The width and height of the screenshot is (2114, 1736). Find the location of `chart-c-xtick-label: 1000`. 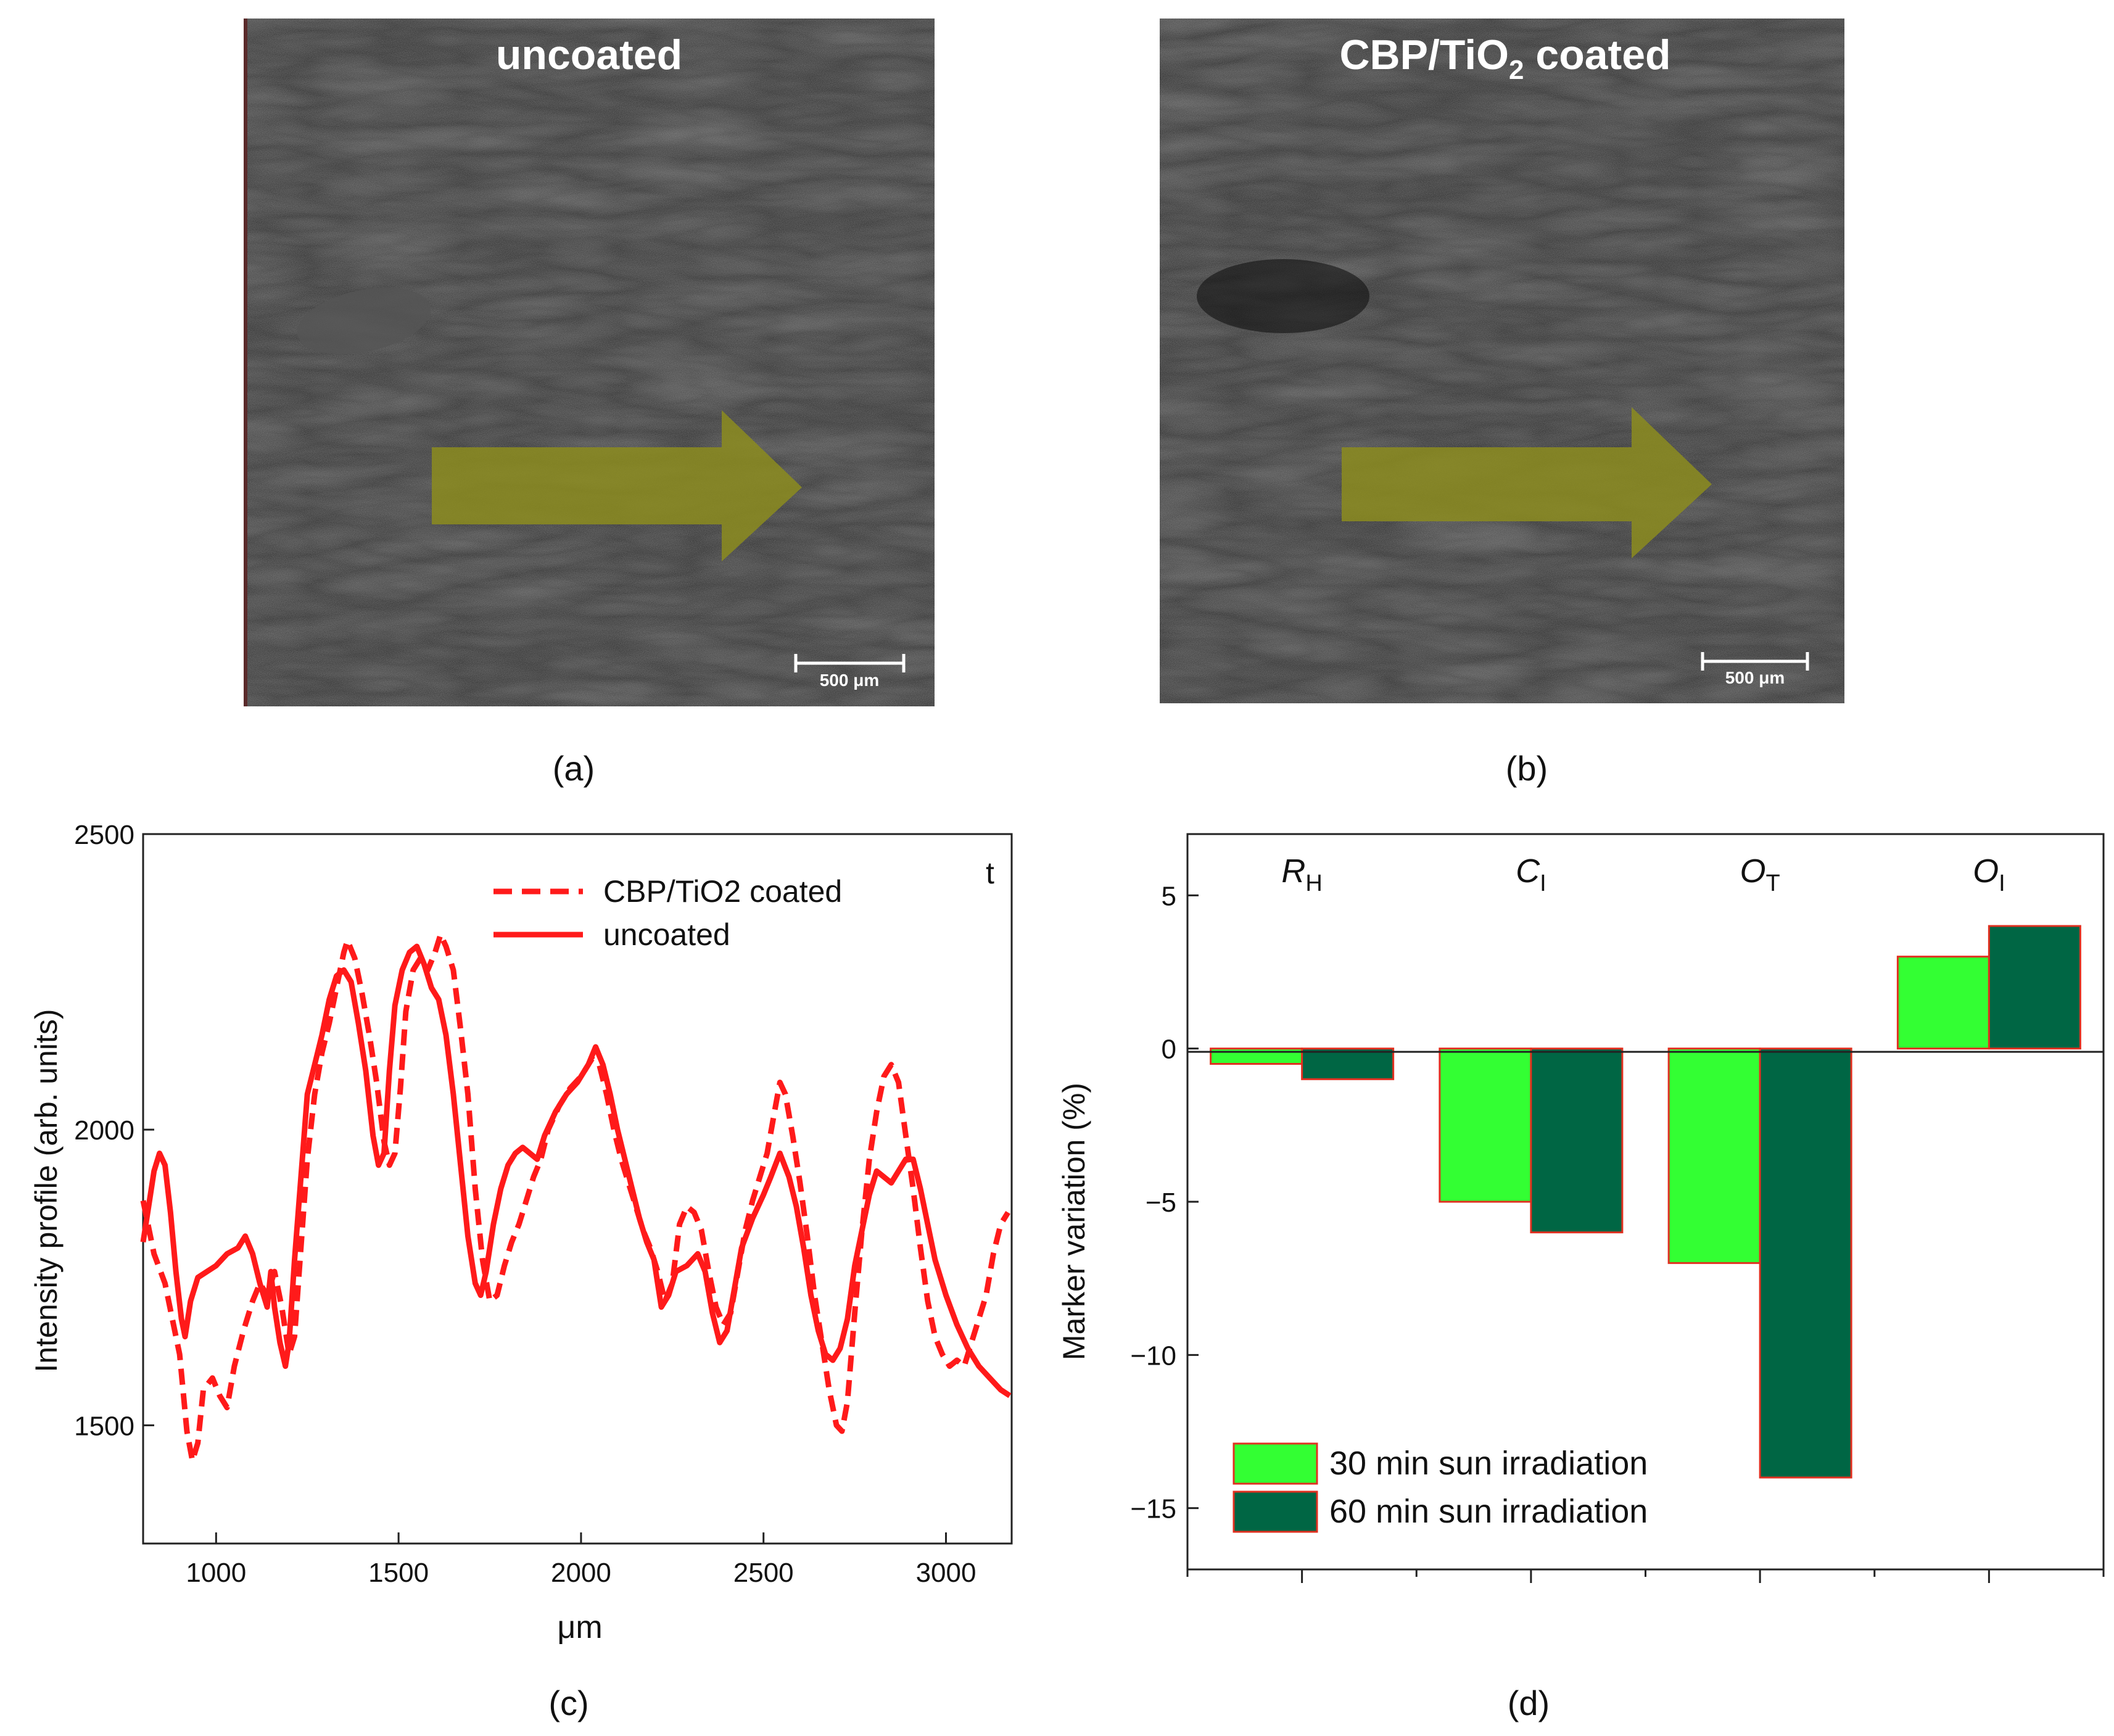

chart-c-xtick-label: 1000 is located at coordinates (216, 1573).